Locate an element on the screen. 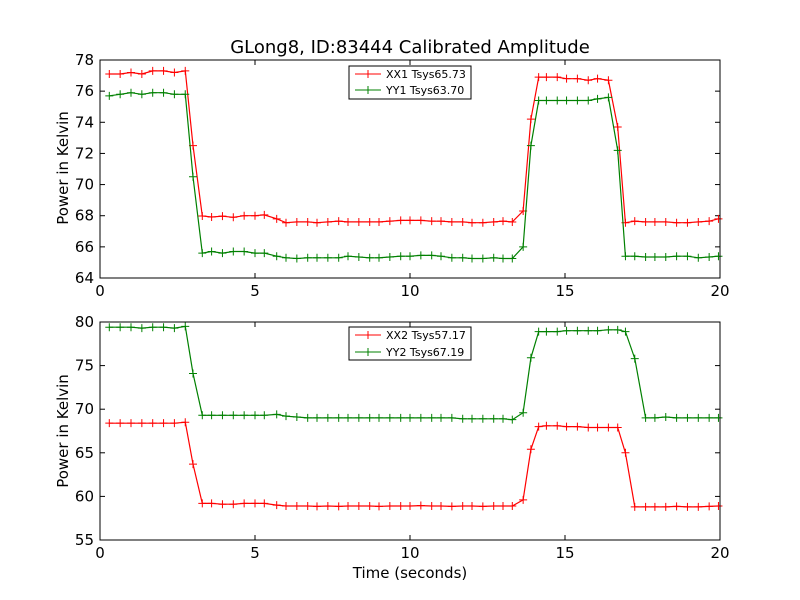 The height and width of the screenshot is (600, 800). bottom-legend: XX2 Tsys57.17 YY2 Tsys67.19 is located at coordinates (410, 343).